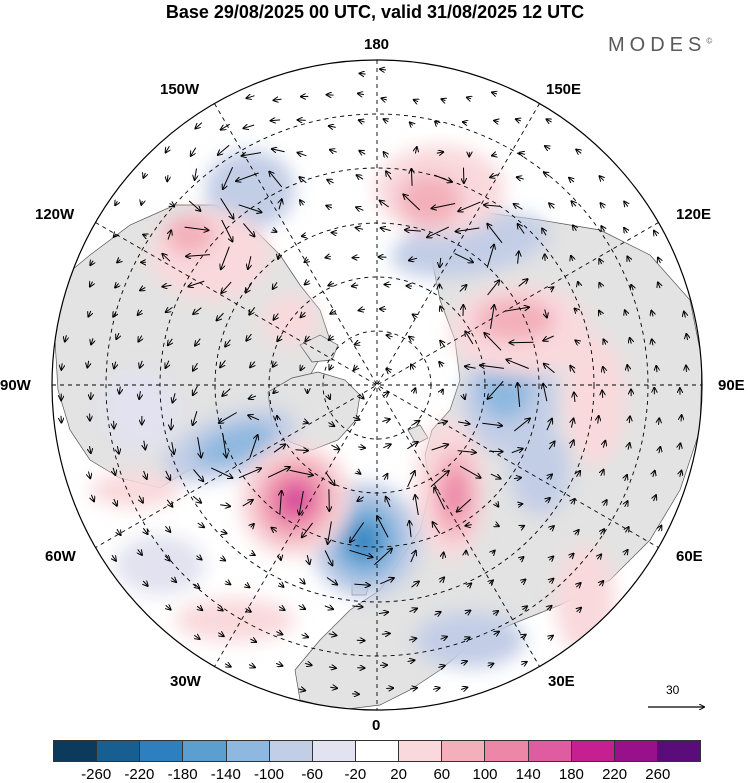 This screenshot has width=750, height=783. I want to click on colorbar-tick-label: -60, so click(312, 774).